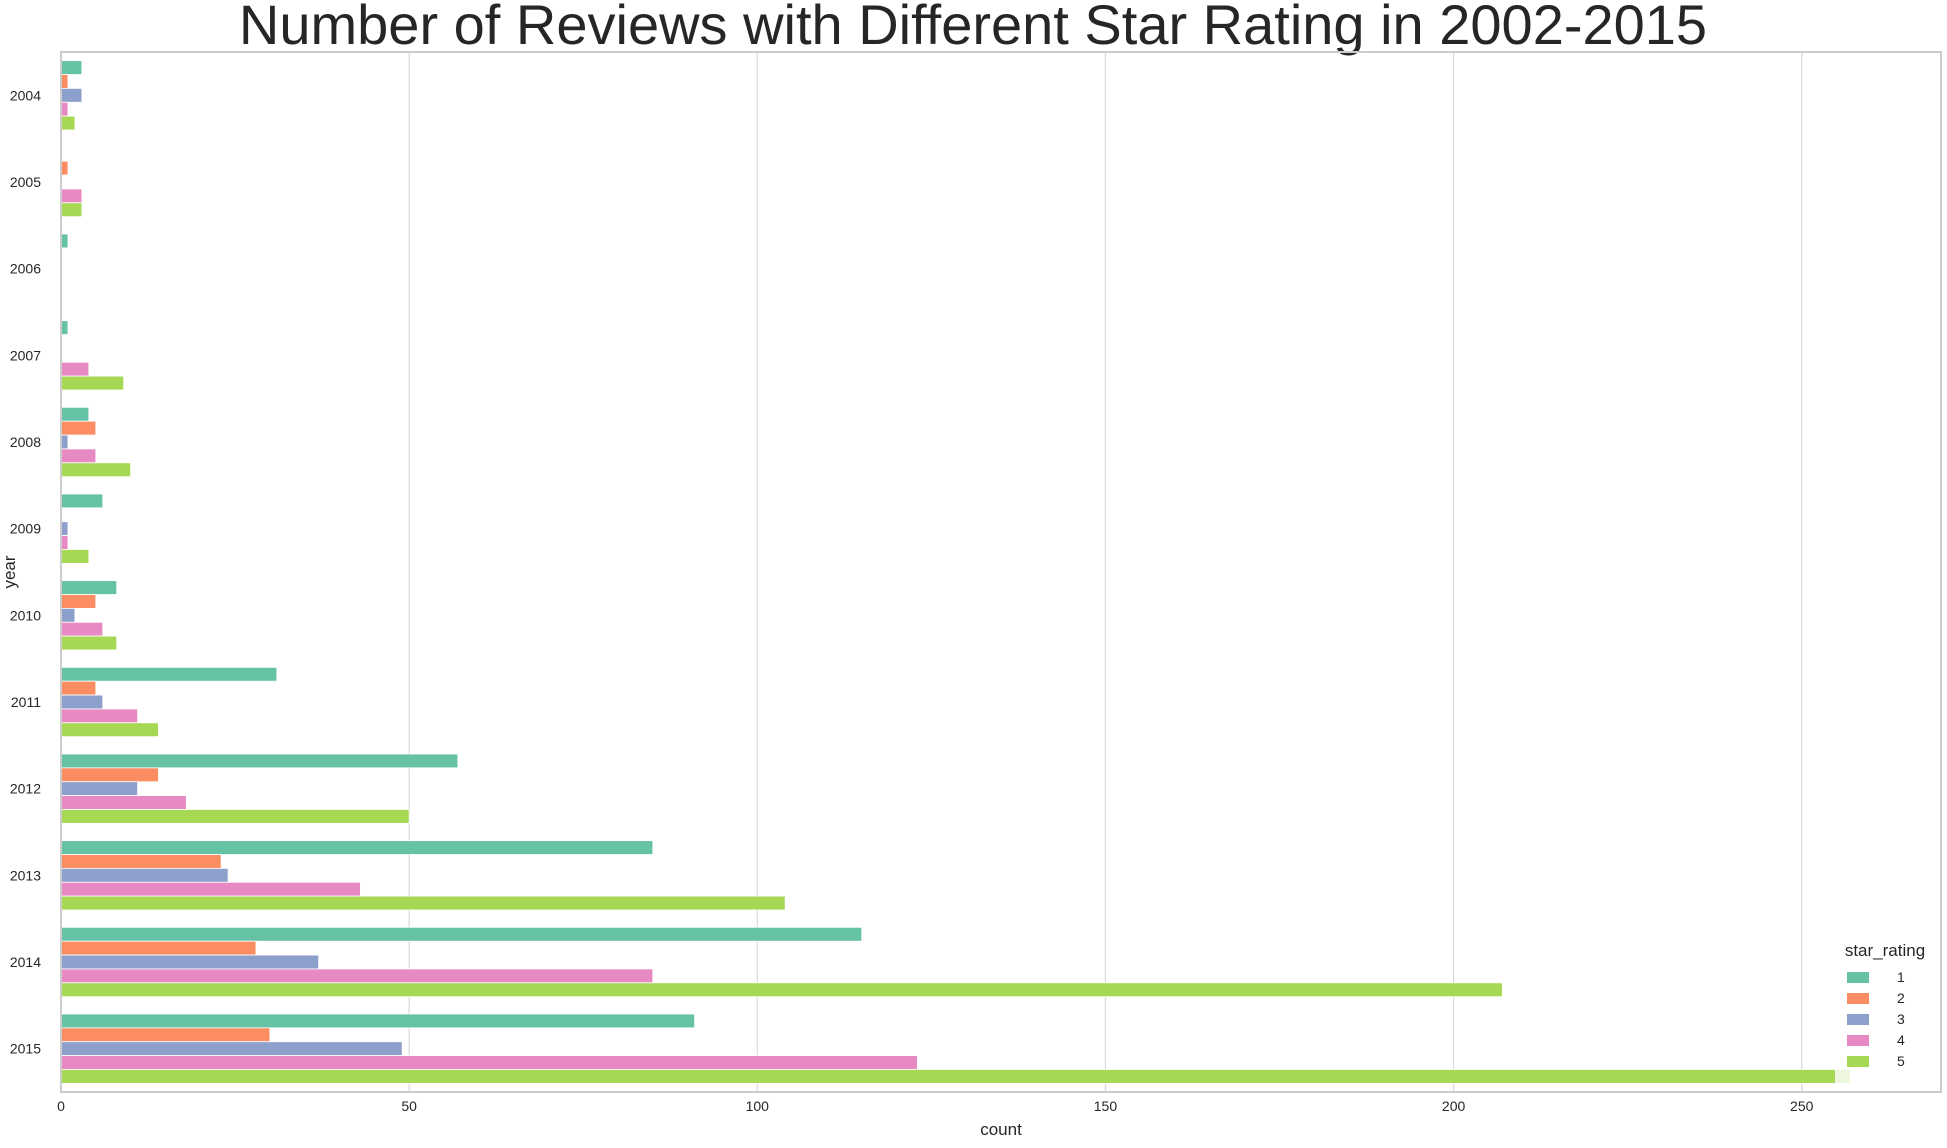  Describe the element at coordinates (25, 182) in the screenshot. I see `y-tick-label: 2005` at that location.